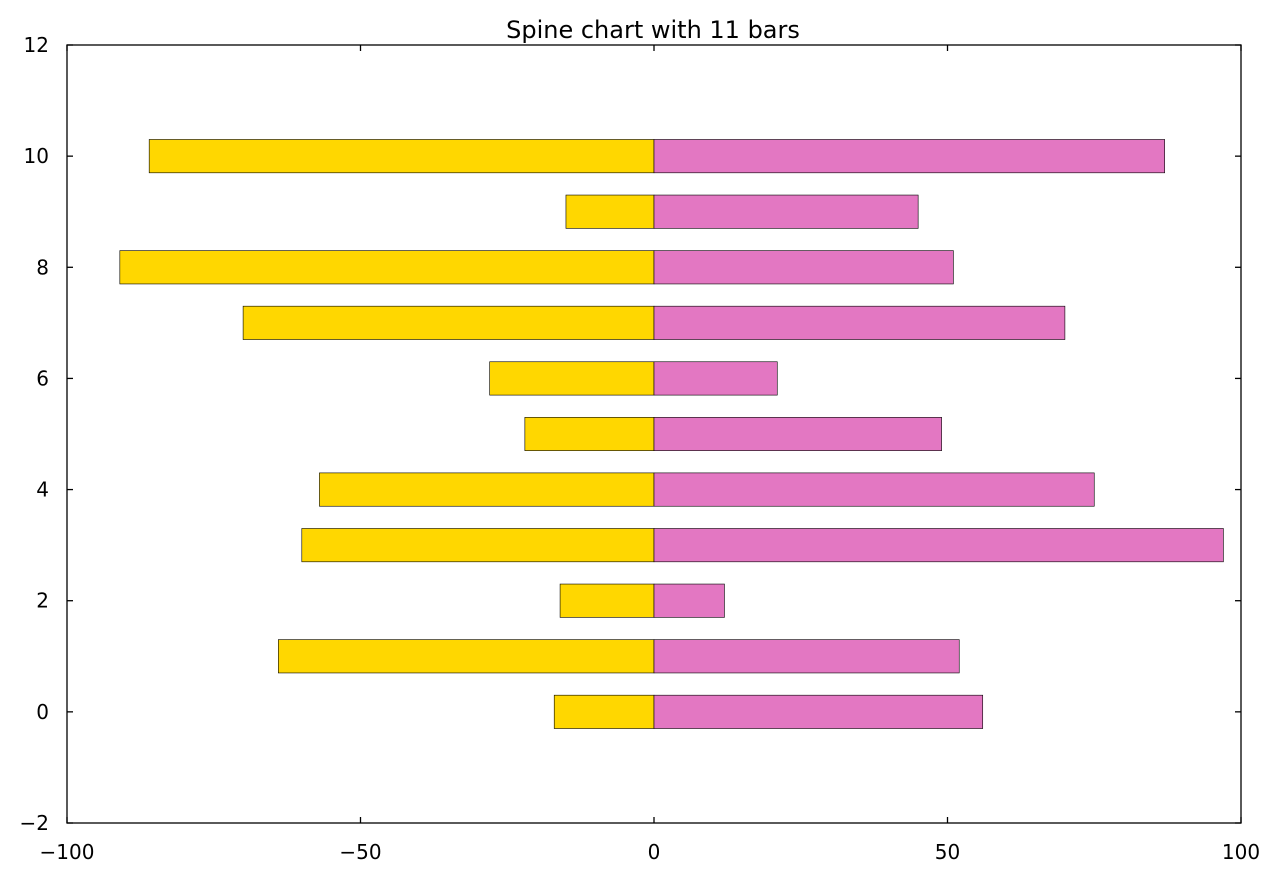 This screenshot has width=1280, height=880. I want to click on y-tick-label-6: 10, so click(36, 156).